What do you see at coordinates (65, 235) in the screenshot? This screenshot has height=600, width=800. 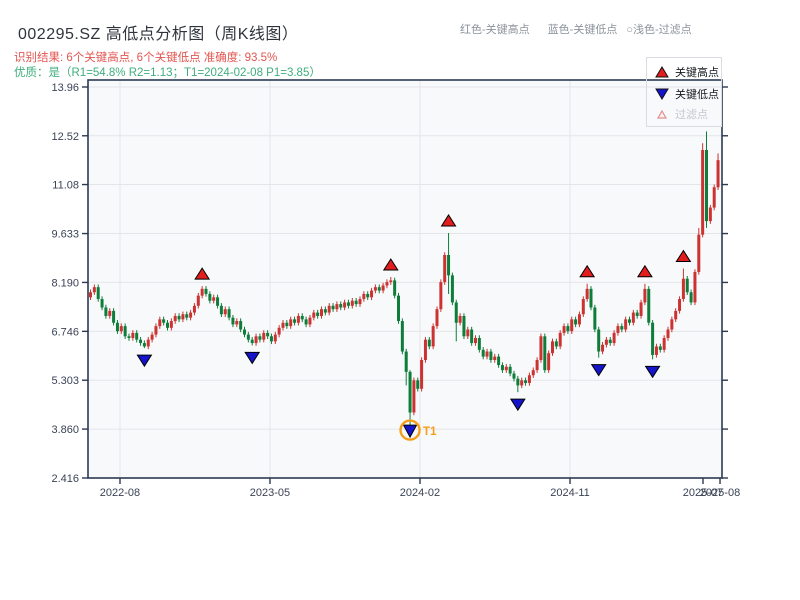 I see `y-tick-label: 9.633` at bounding box center [65, 235].